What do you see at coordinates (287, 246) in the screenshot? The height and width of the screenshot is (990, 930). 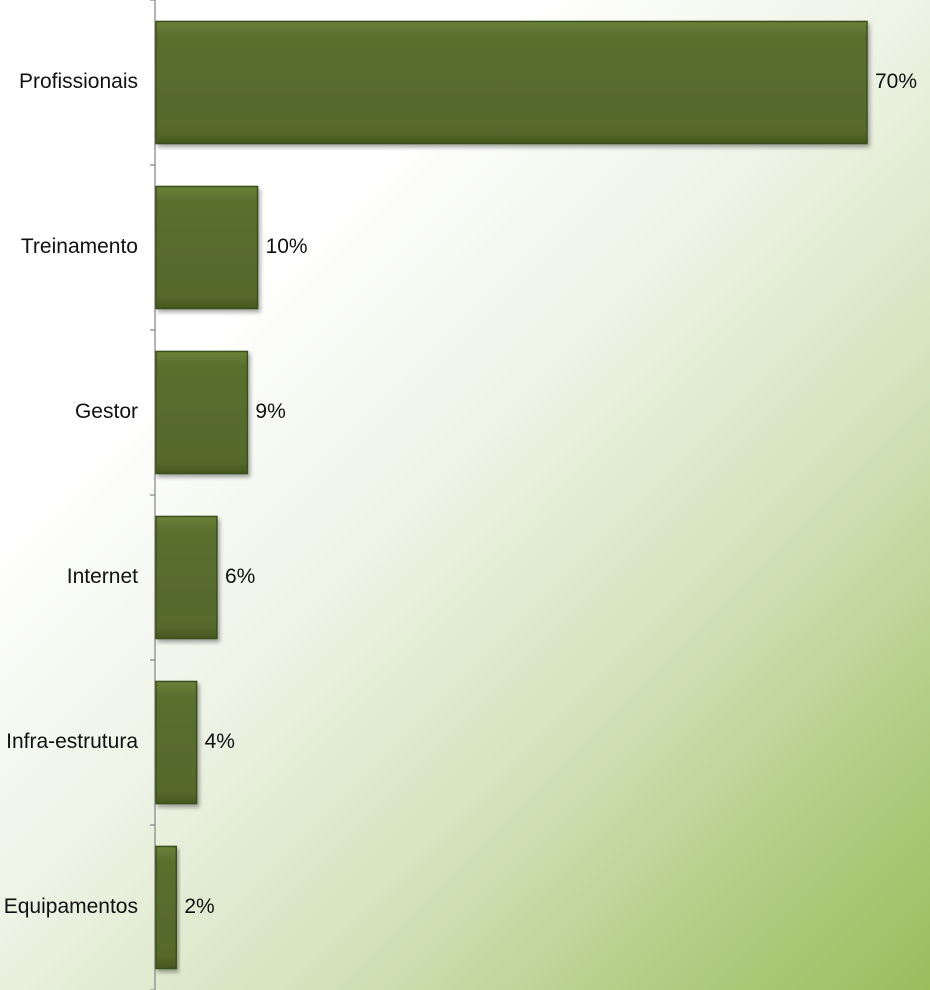 I see `data-label: 10%` at bounding box center [287, 246].